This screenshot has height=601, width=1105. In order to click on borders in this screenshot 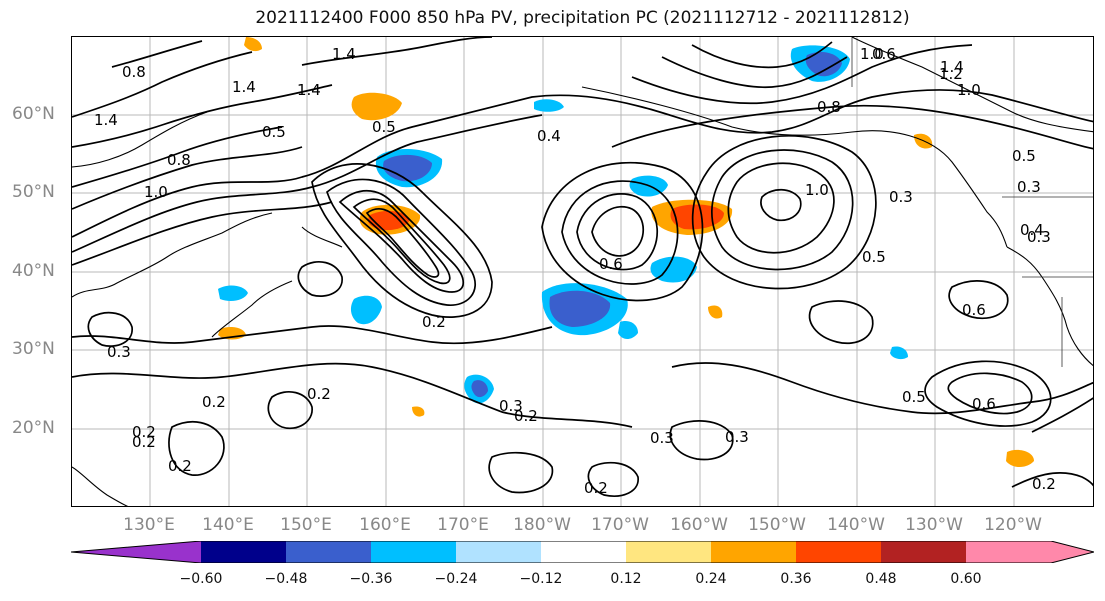, I will do `click(972, 202)`.